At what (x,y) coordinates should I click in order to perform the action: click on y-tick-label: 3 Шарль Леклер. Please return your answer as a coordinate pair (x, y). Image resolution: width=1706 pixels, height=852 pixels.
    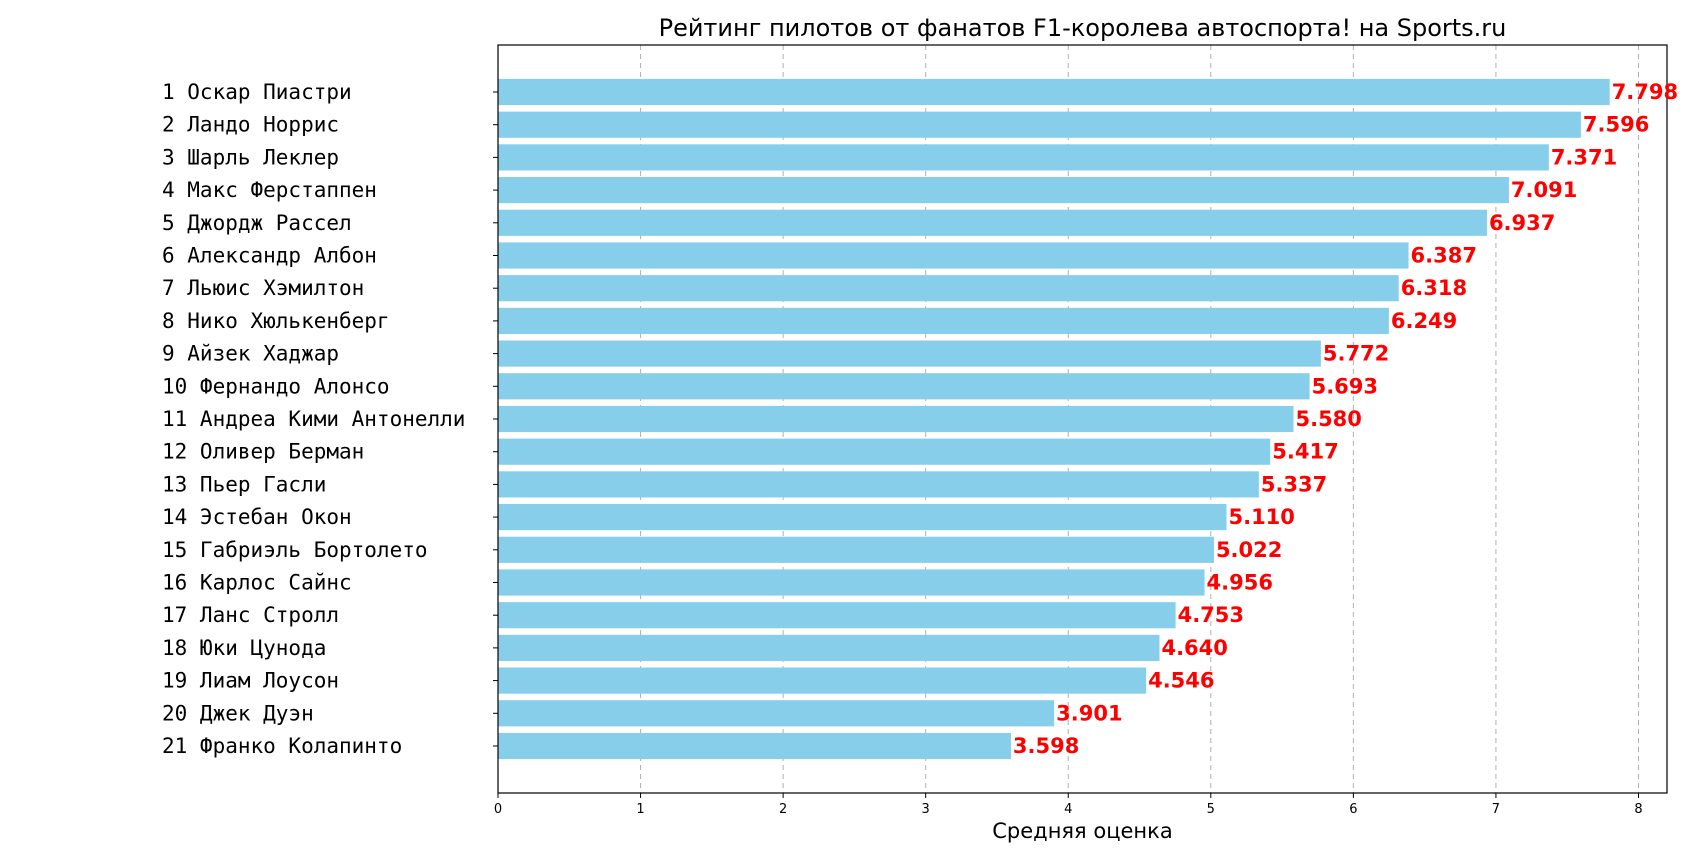
    Looking at the image, I should click on (250, 157).